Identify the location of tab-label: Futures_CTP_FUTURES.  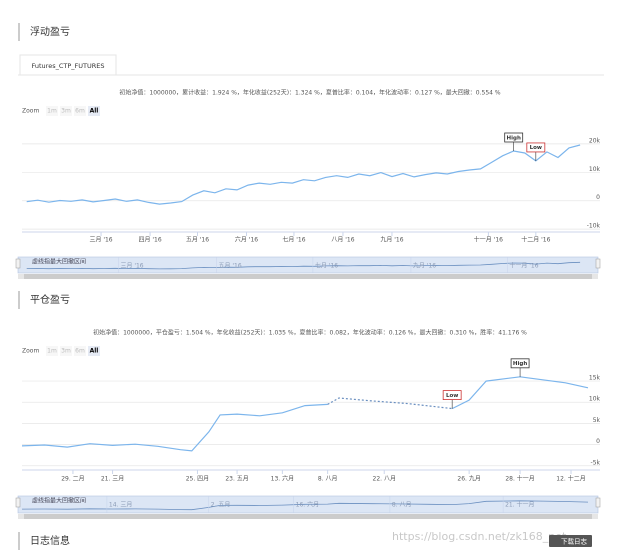
(68, 66).